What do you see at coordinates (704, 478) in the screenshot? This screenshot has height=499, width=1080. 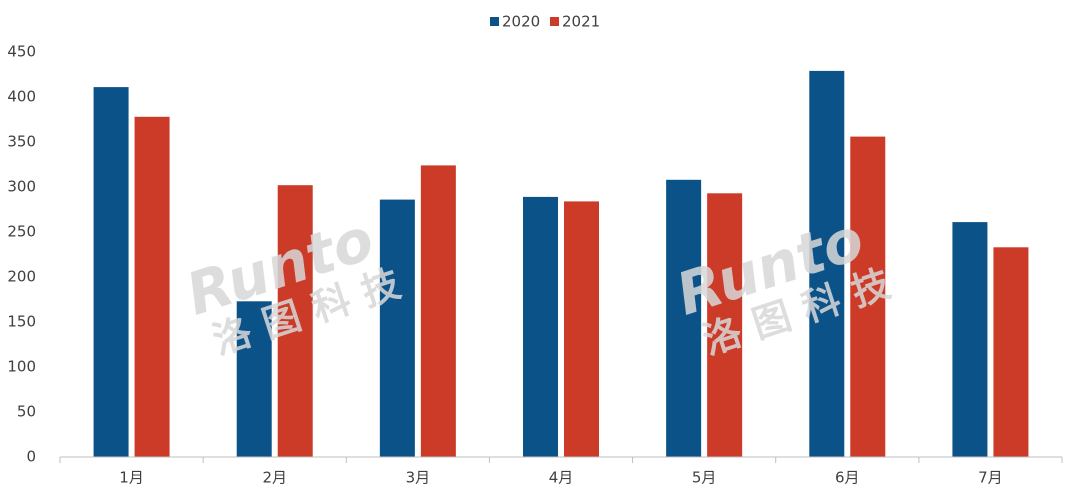 I see `x-tick-label: 5月` at bounding box center [704, 478].